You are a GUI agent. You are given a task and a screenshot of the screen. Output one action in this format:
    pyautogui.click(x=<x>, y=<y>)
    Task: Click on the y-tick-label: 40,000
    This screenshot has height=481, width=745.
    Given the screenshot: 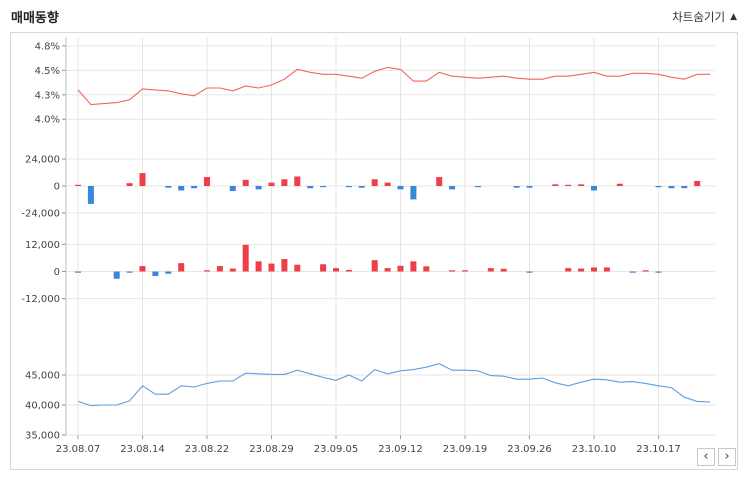 What is the action you would take?
    pyautogui.click(x=42, y=406)
    